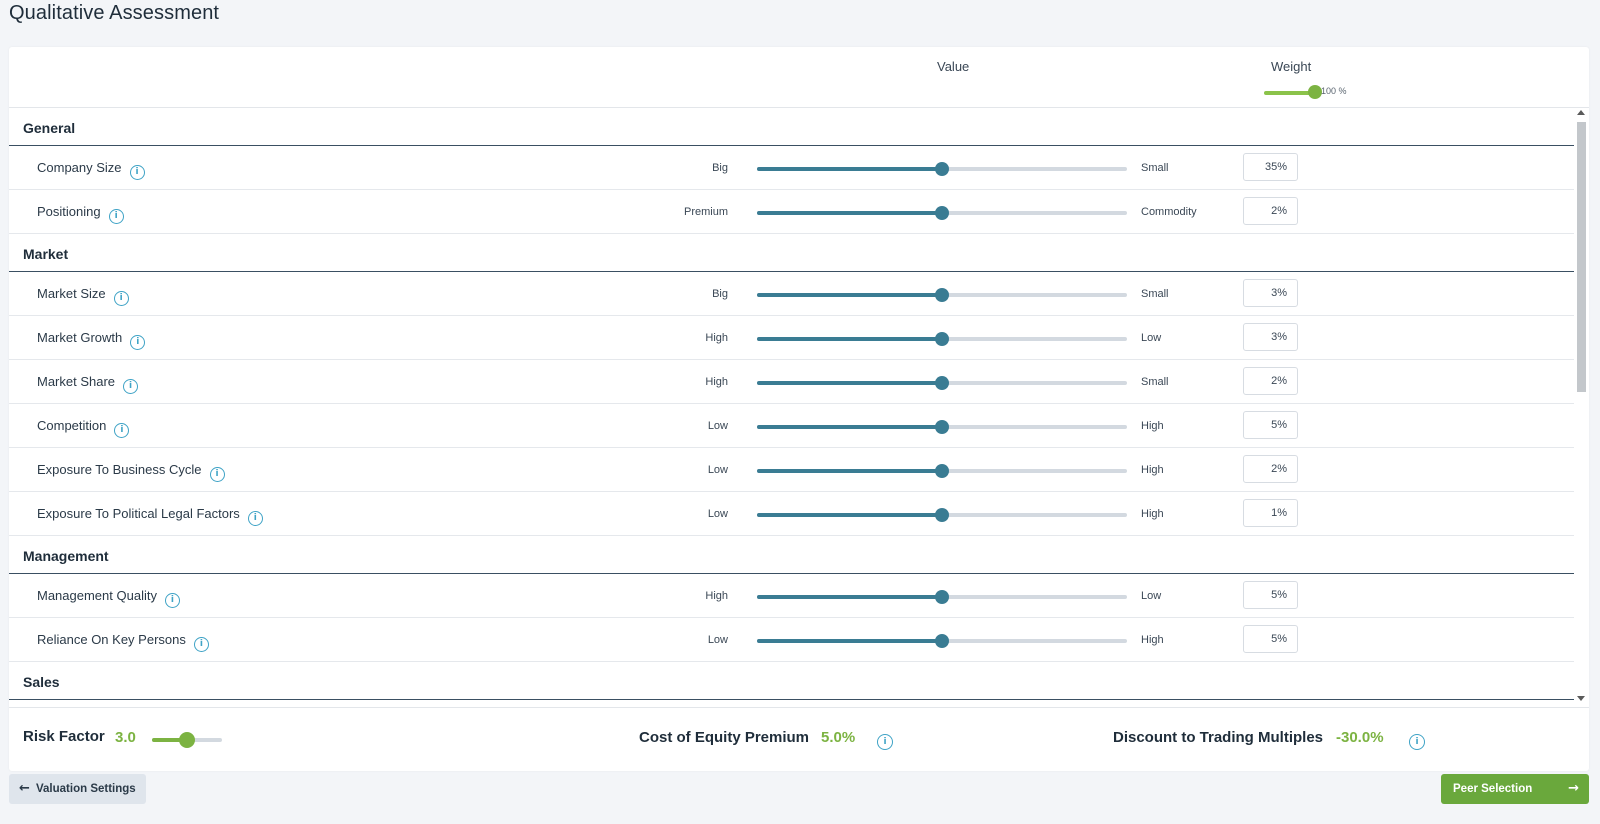 This screenshot has height=824, width=1600. Describe the element at coordinates (111, 639) in the screenshot. I see `criterion-label-text: Reliance On Key Persons` at that location.